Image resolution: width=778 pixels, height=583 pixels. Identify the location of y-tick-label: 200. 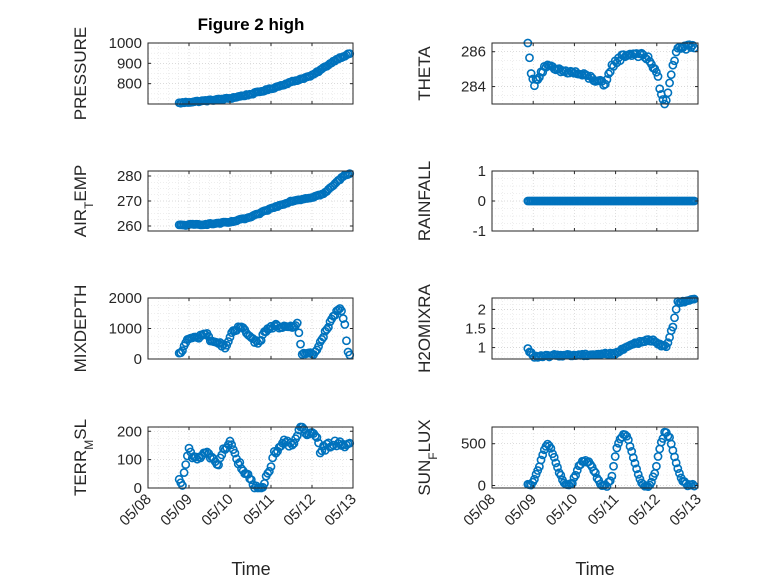
(129, 431).